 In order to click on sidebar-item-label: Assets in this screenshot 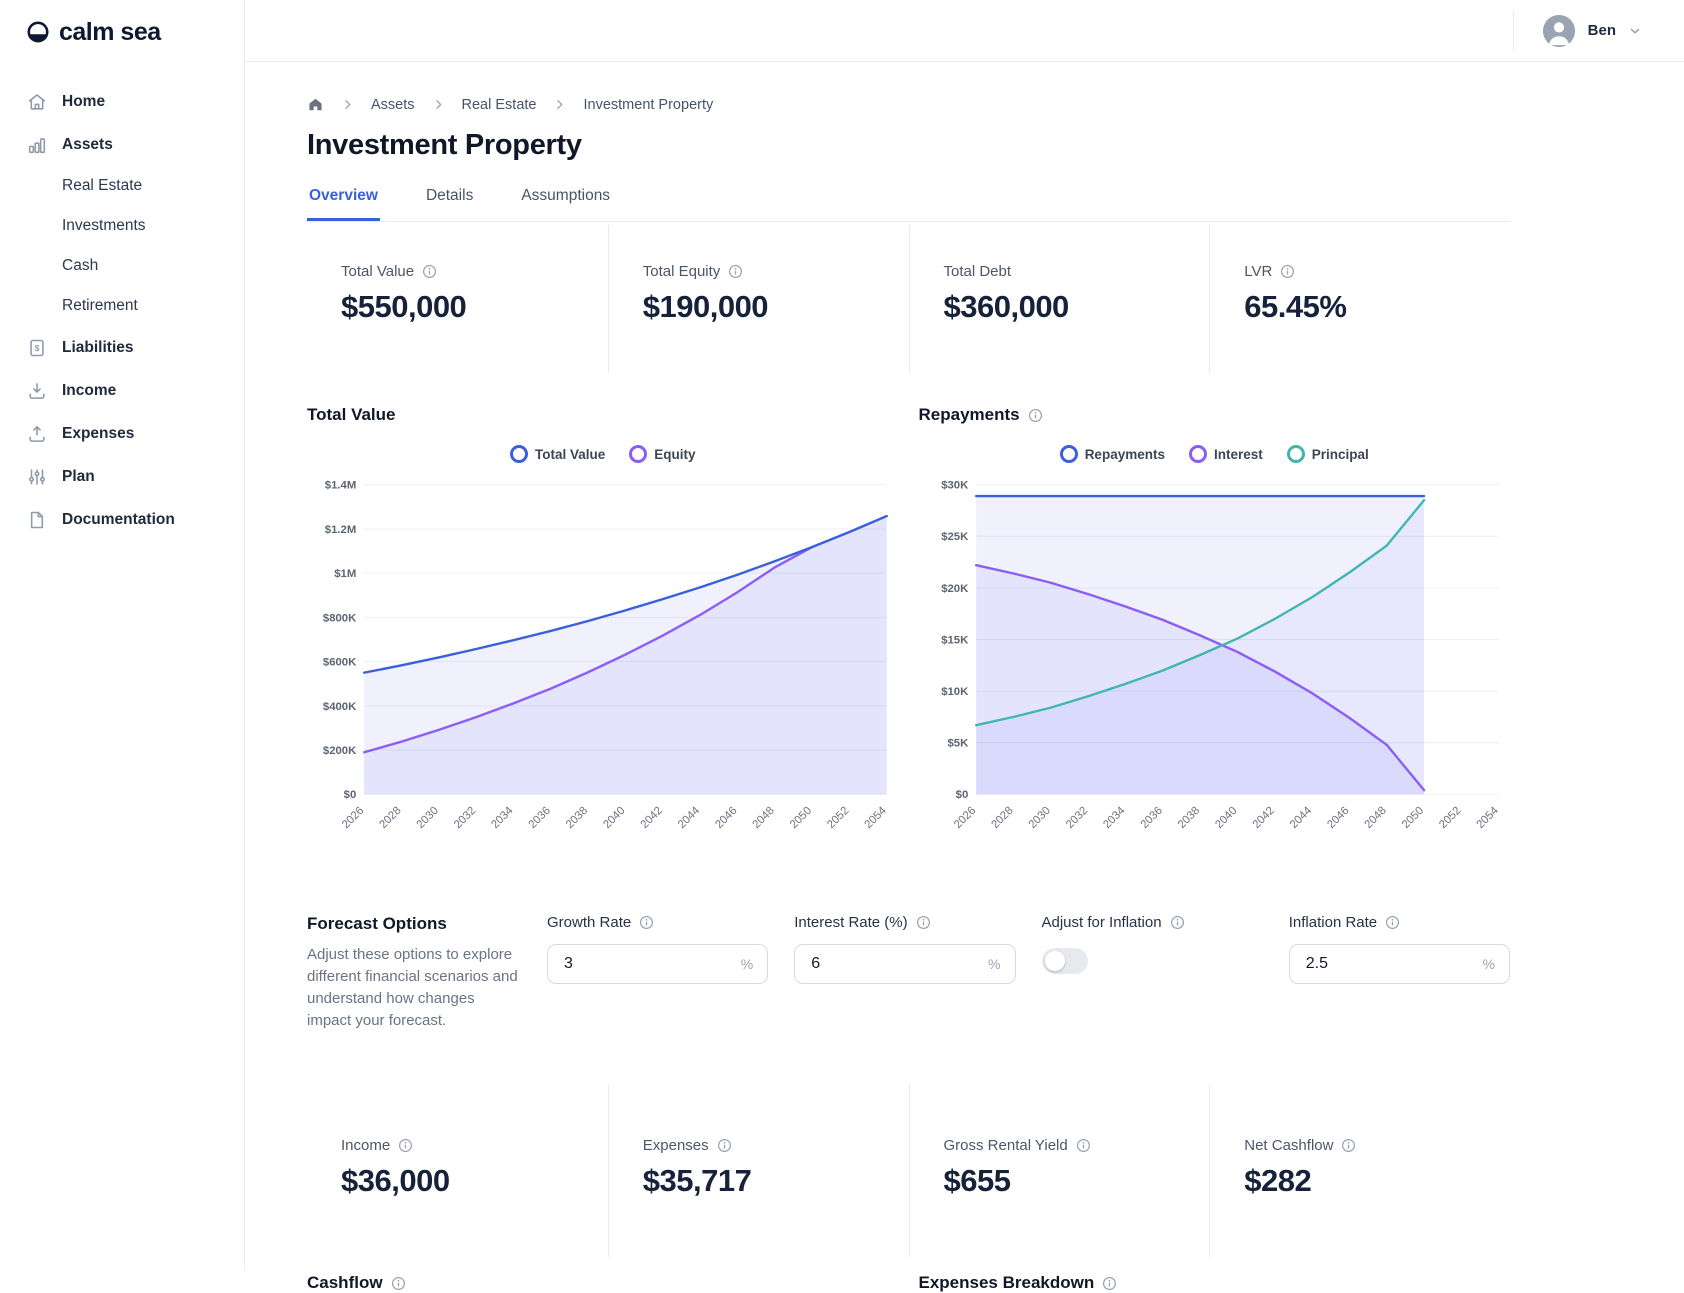, I will do `click(87, 144)`.